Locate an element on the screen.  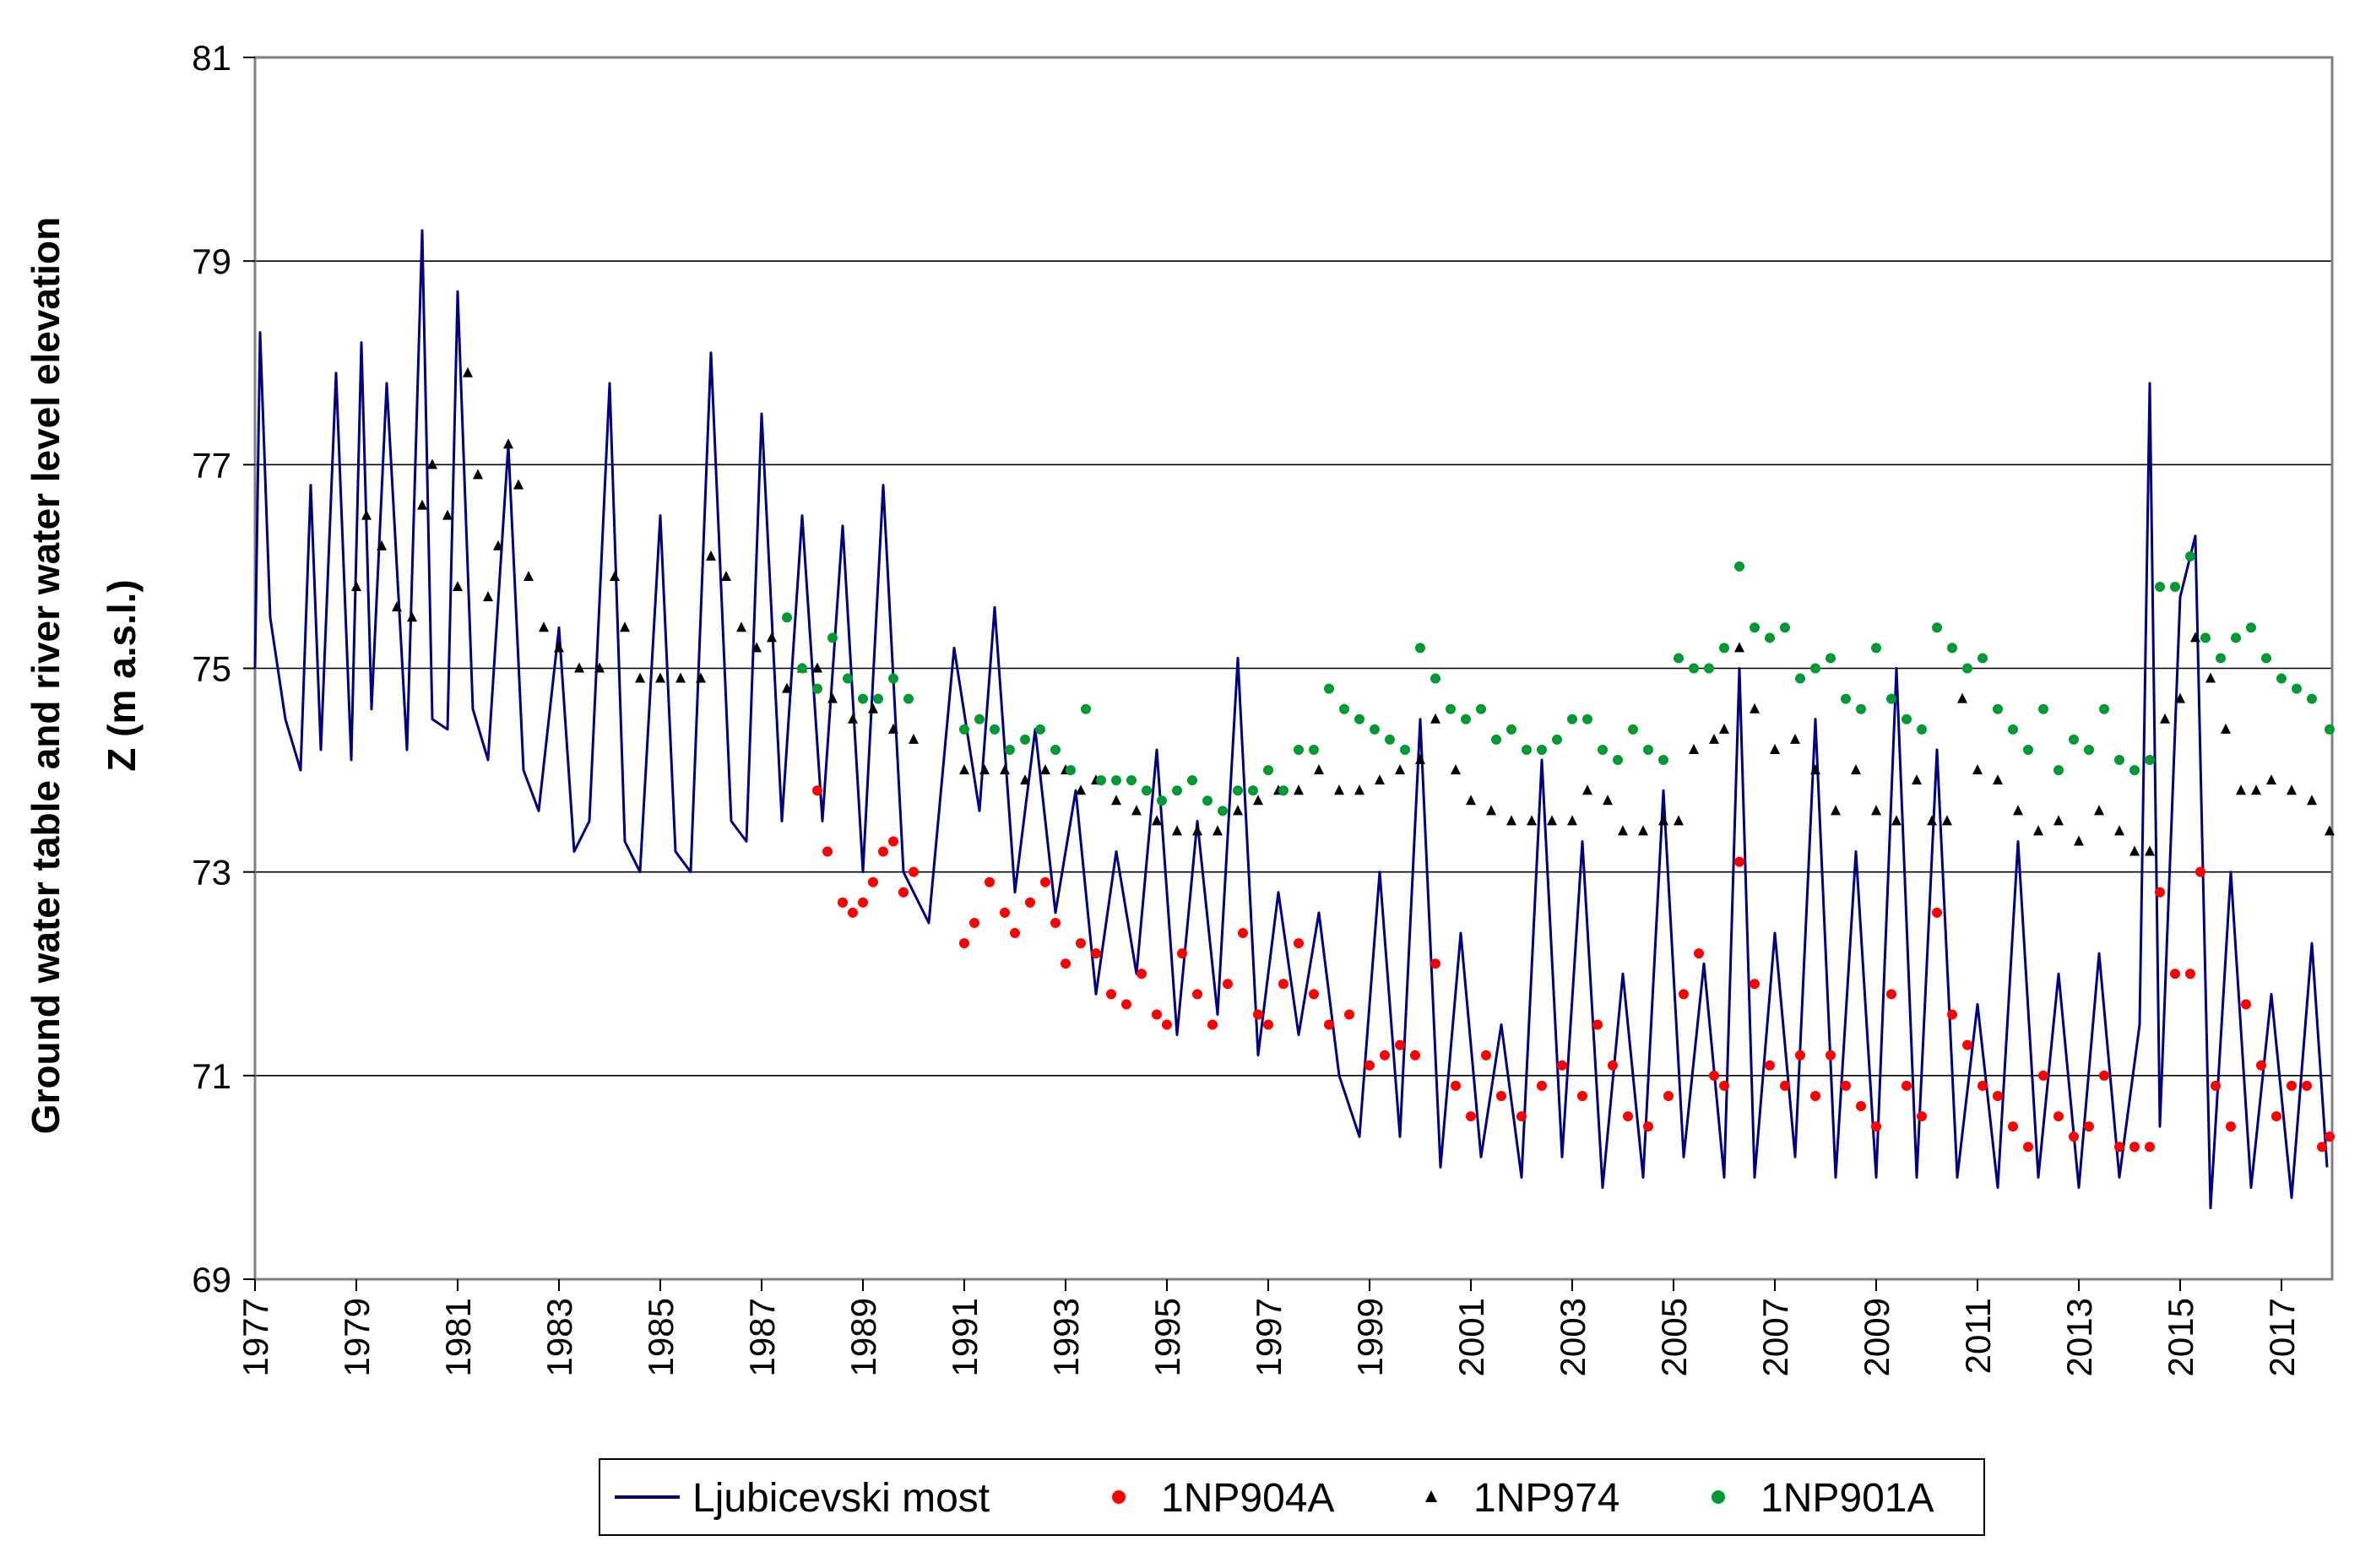
legend: Ljubicevski most 1NP904A 1NP974 1NP901A is located at coordinates (1292, 1497).